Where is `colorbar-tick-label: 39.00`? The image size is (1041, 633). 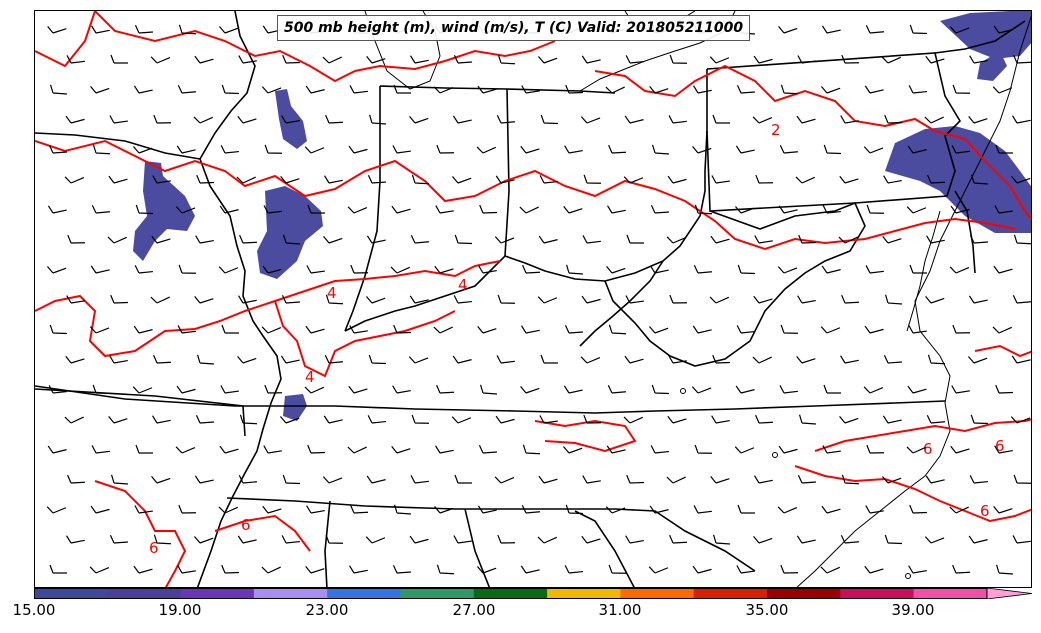
colorbar-tick-label: 39.00 is located at coordinates (913, 610).